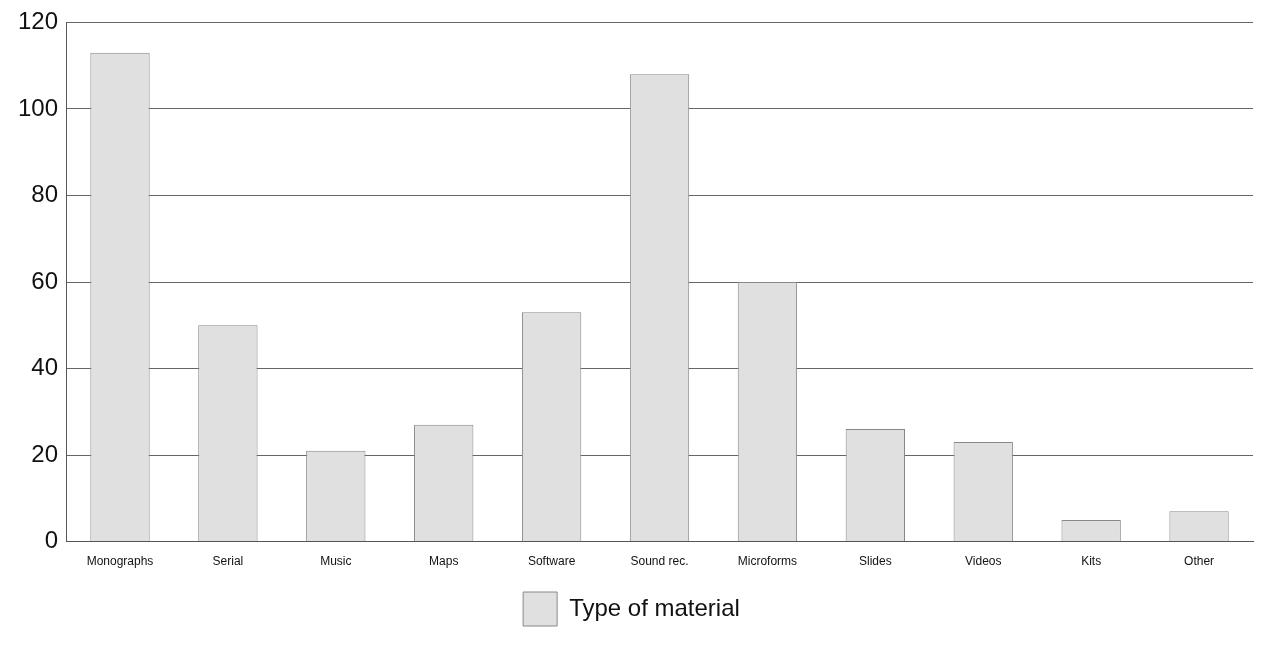 The height and width of the screenshot is (646, 1263). Describe the element at coordinates (45, 453) in the screenshot. I see `y-tick-label: 20` at that location.